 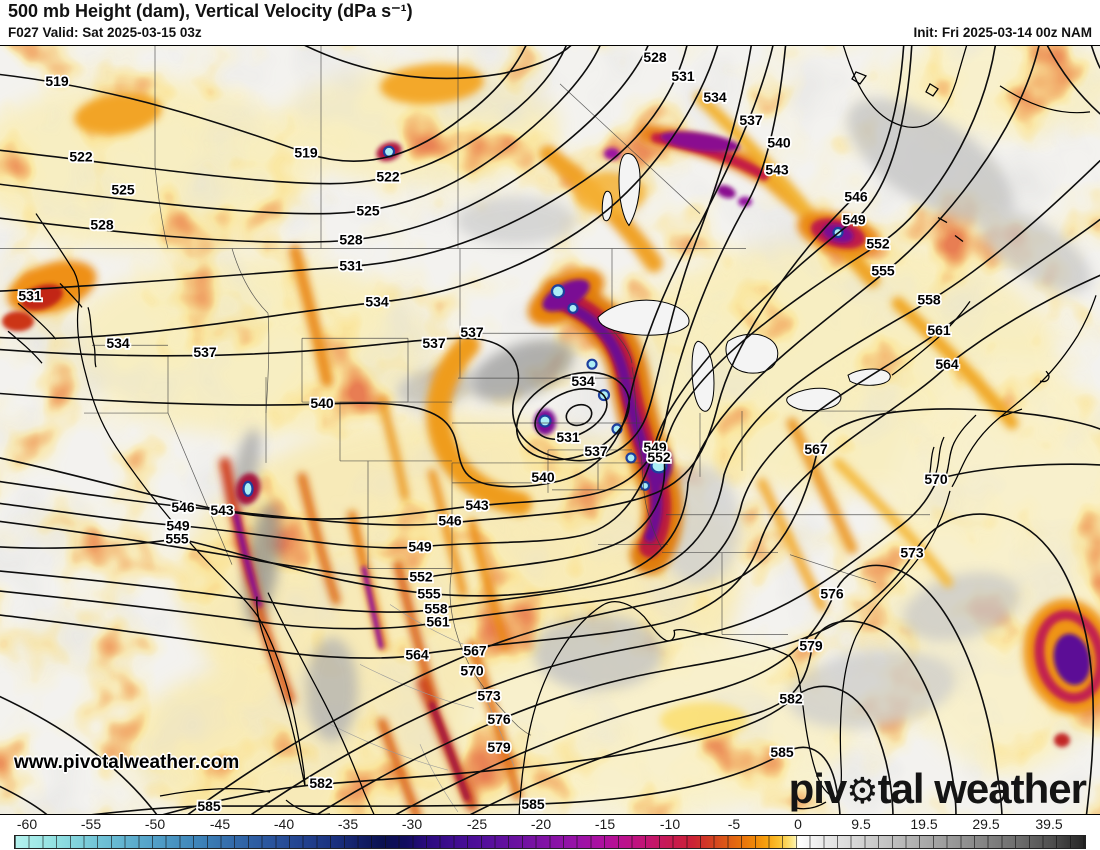 What do you see at coordinates (744, 282) in the screenshot?
I see `lakes-layer` at bounding box center [744, 282].